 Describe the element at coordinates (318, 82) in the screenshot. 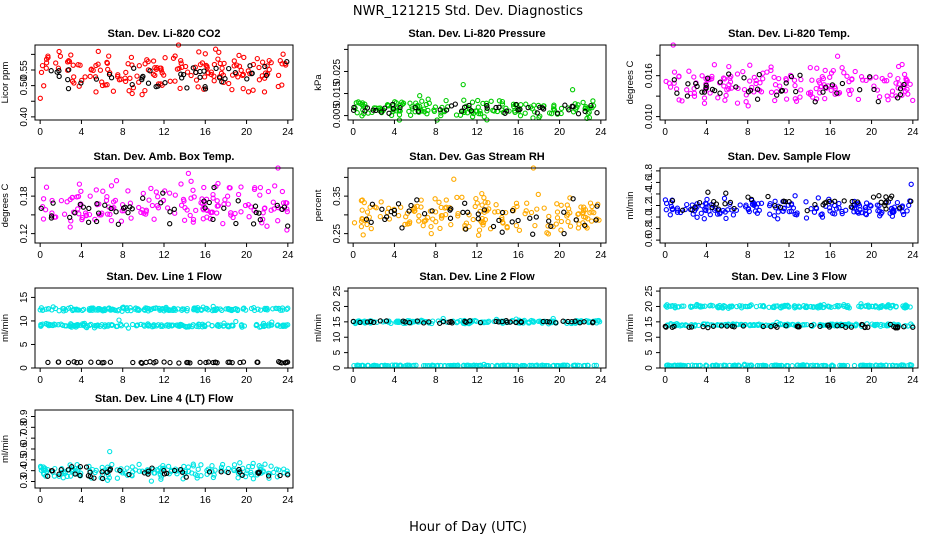

I see `y-axis-label: kPa` at that location.